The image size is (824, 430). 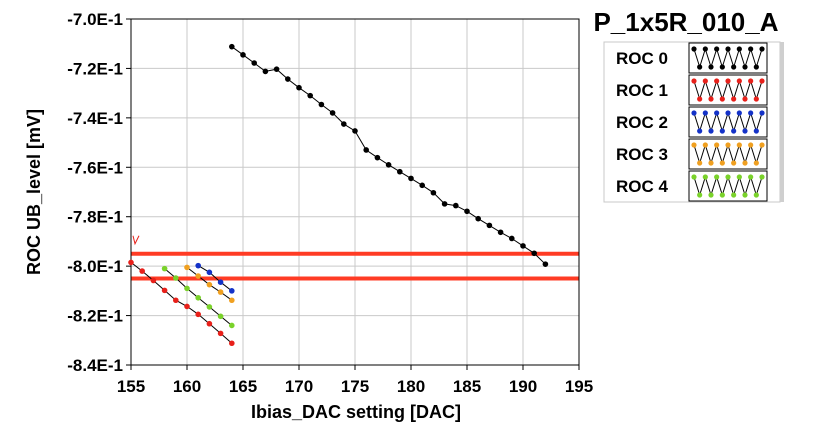 What do you see at coordinates (579, 386) in the screenshot?
I see `x-tick-label: 195` at bounding box center [579, 386].